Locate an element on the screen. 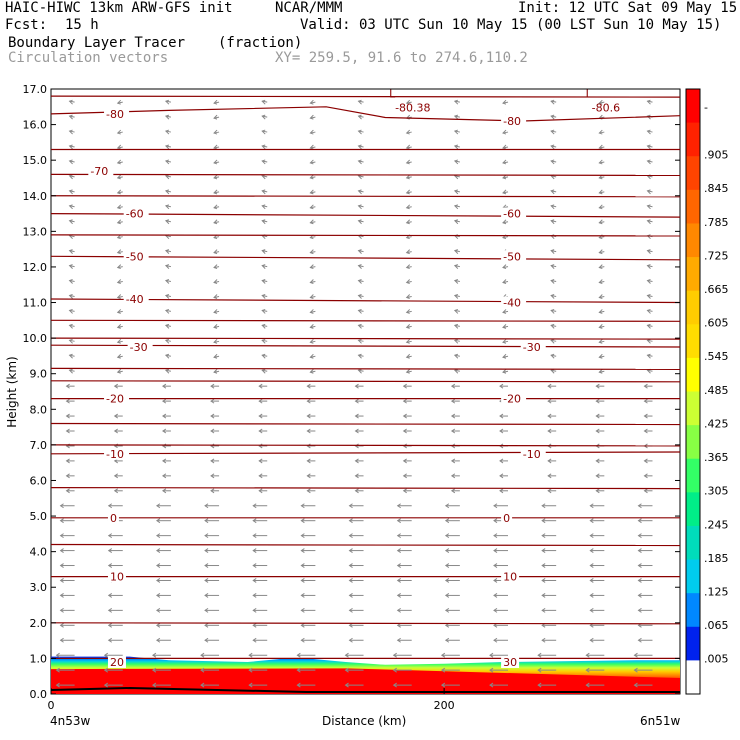 Image resolution: width=740 pixels, height=740 pixels. colorbar-label: .545 is located at coordinates (716, 356).